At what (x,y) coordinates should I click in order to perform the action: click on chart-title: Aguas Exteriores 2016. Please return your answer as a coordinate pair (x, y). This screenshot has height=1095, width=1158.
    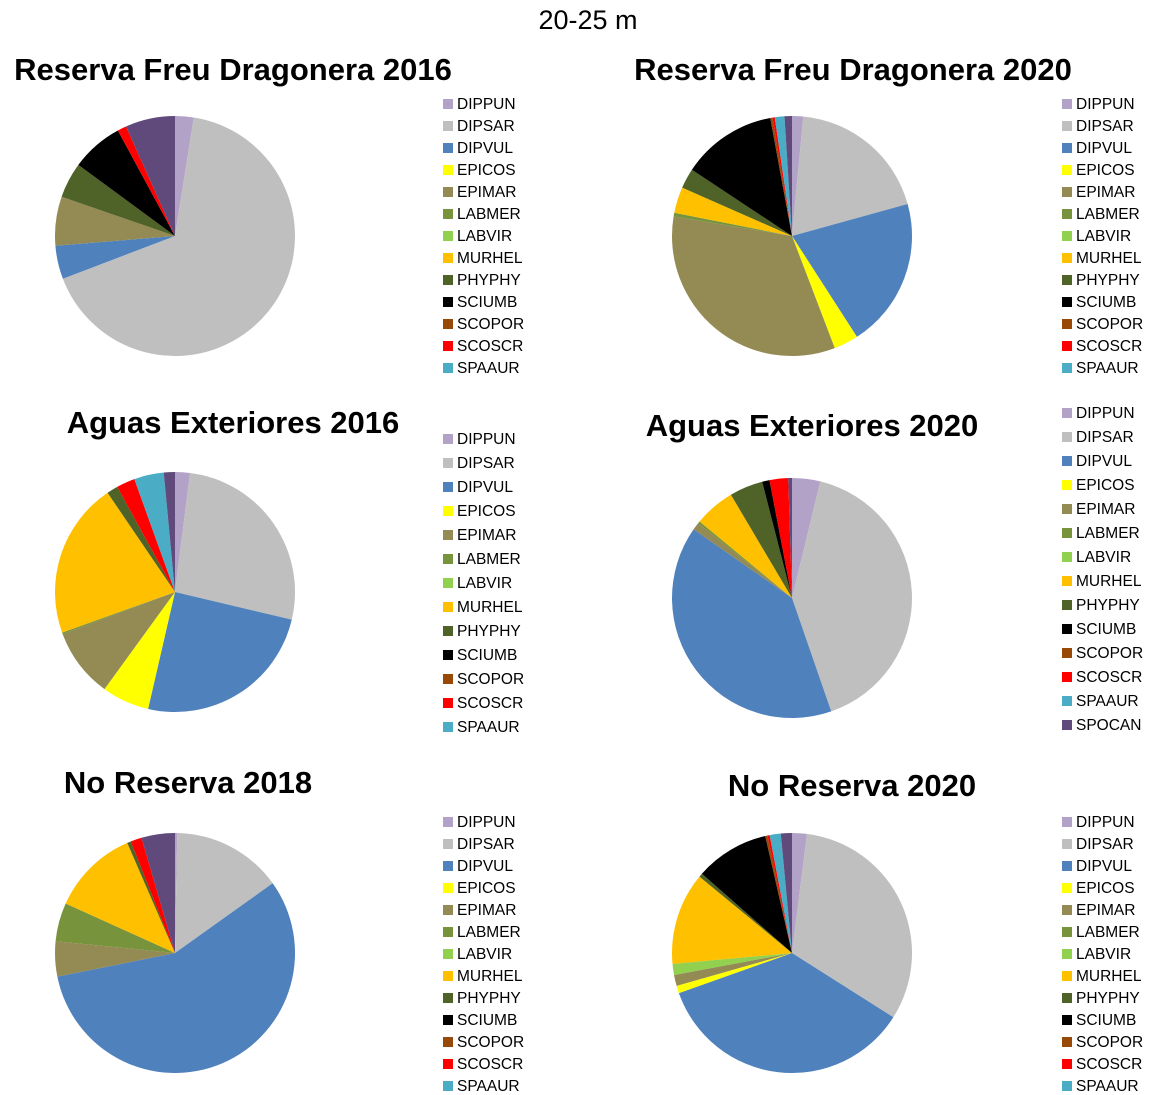
    Looking at the image, I should click on (233, 422).